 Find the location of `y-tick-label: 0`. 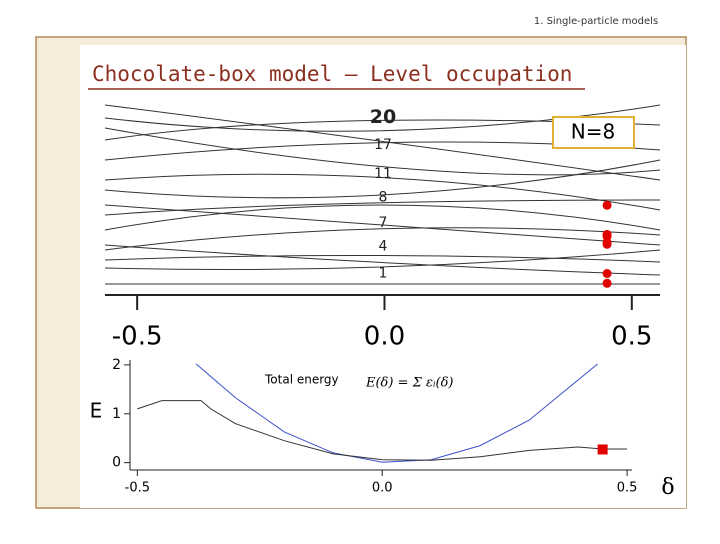

y-tick-label: 0 is located at coordinates (116, 463).